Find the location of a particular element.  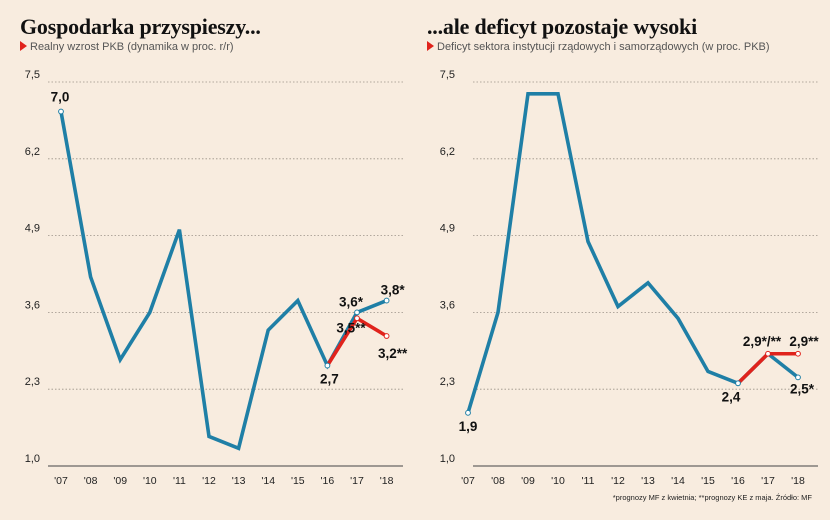

chart-subtitle: Realny wzrost PKB (dynamika w proc. r/r) is located at coordinates (127, 47).